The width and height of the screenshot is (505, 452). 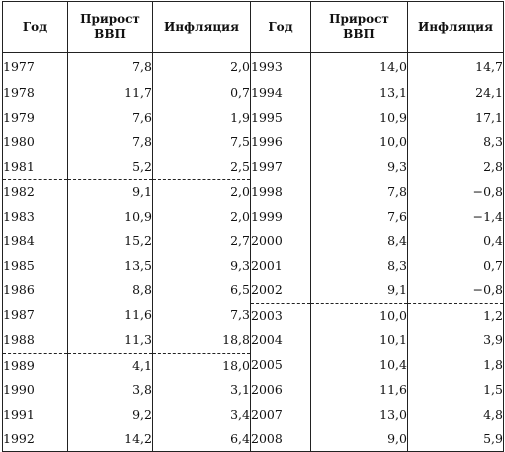 What do you see at coordinates (35, 167) in the screenshot?
I see `cell-year-left: 1981` at bounding box center [35, 167].